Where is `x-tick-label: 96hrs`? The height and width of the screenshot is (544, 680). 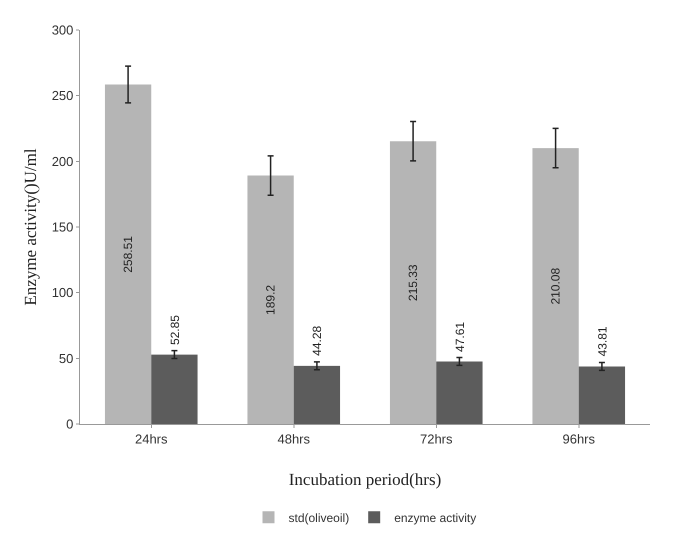 x-tick-label: 96hrs is located at coordinates (579, 439).